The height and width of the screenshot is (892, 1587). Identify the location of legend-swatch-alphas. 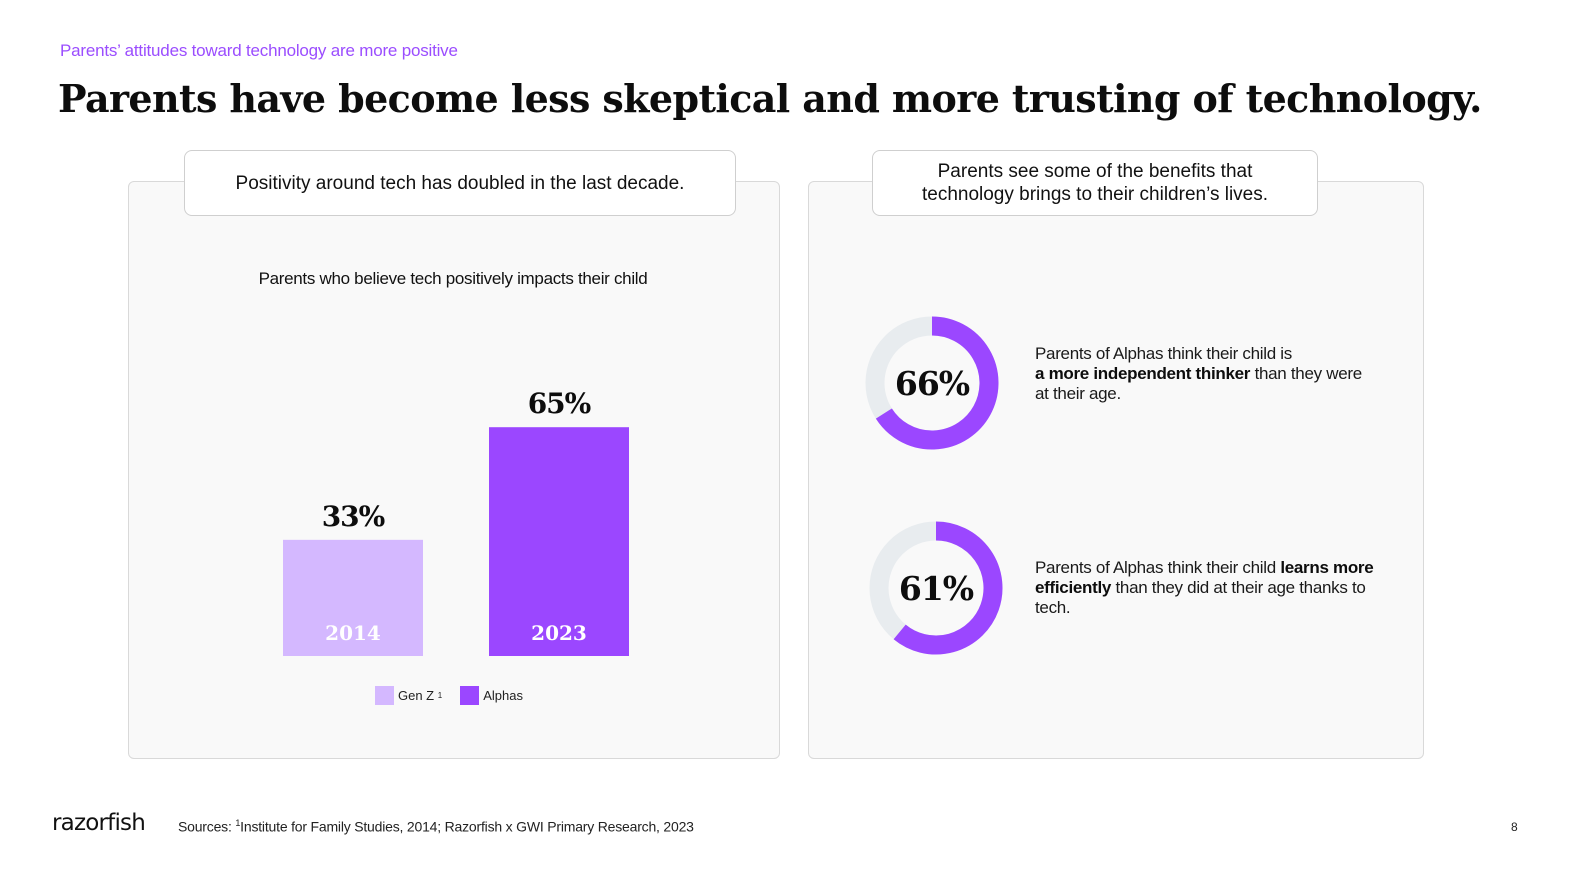
(470, 695).